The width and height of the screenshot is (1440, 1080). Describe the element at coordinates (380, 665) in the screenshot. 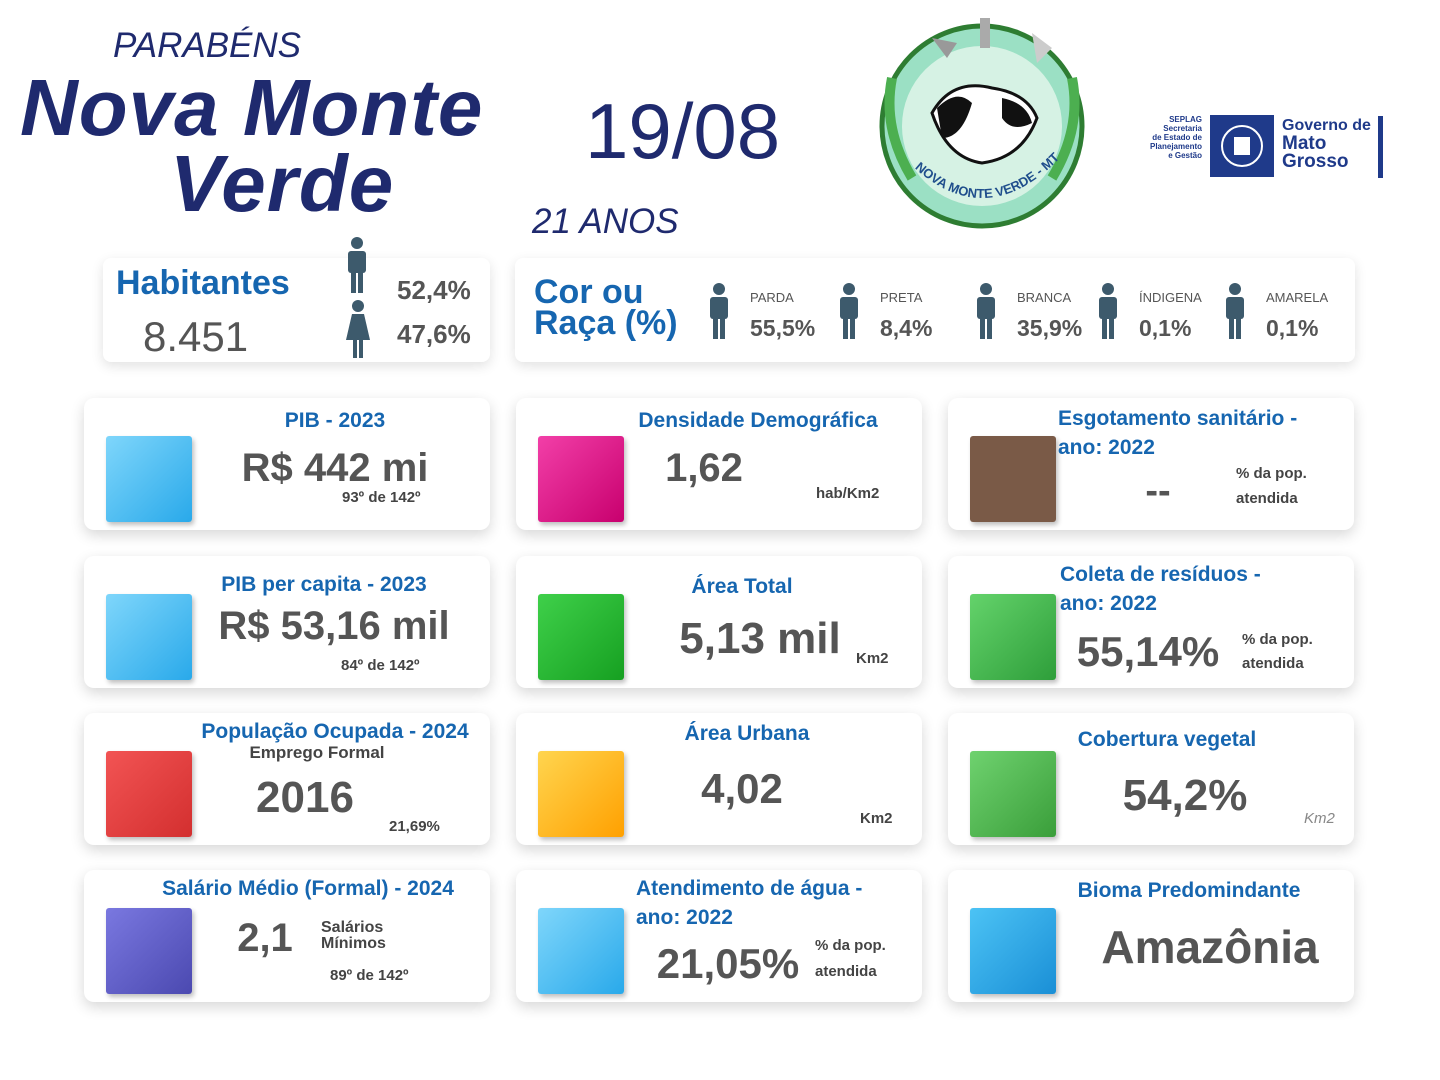

I see `card-note: 84º de 142º` at that location.